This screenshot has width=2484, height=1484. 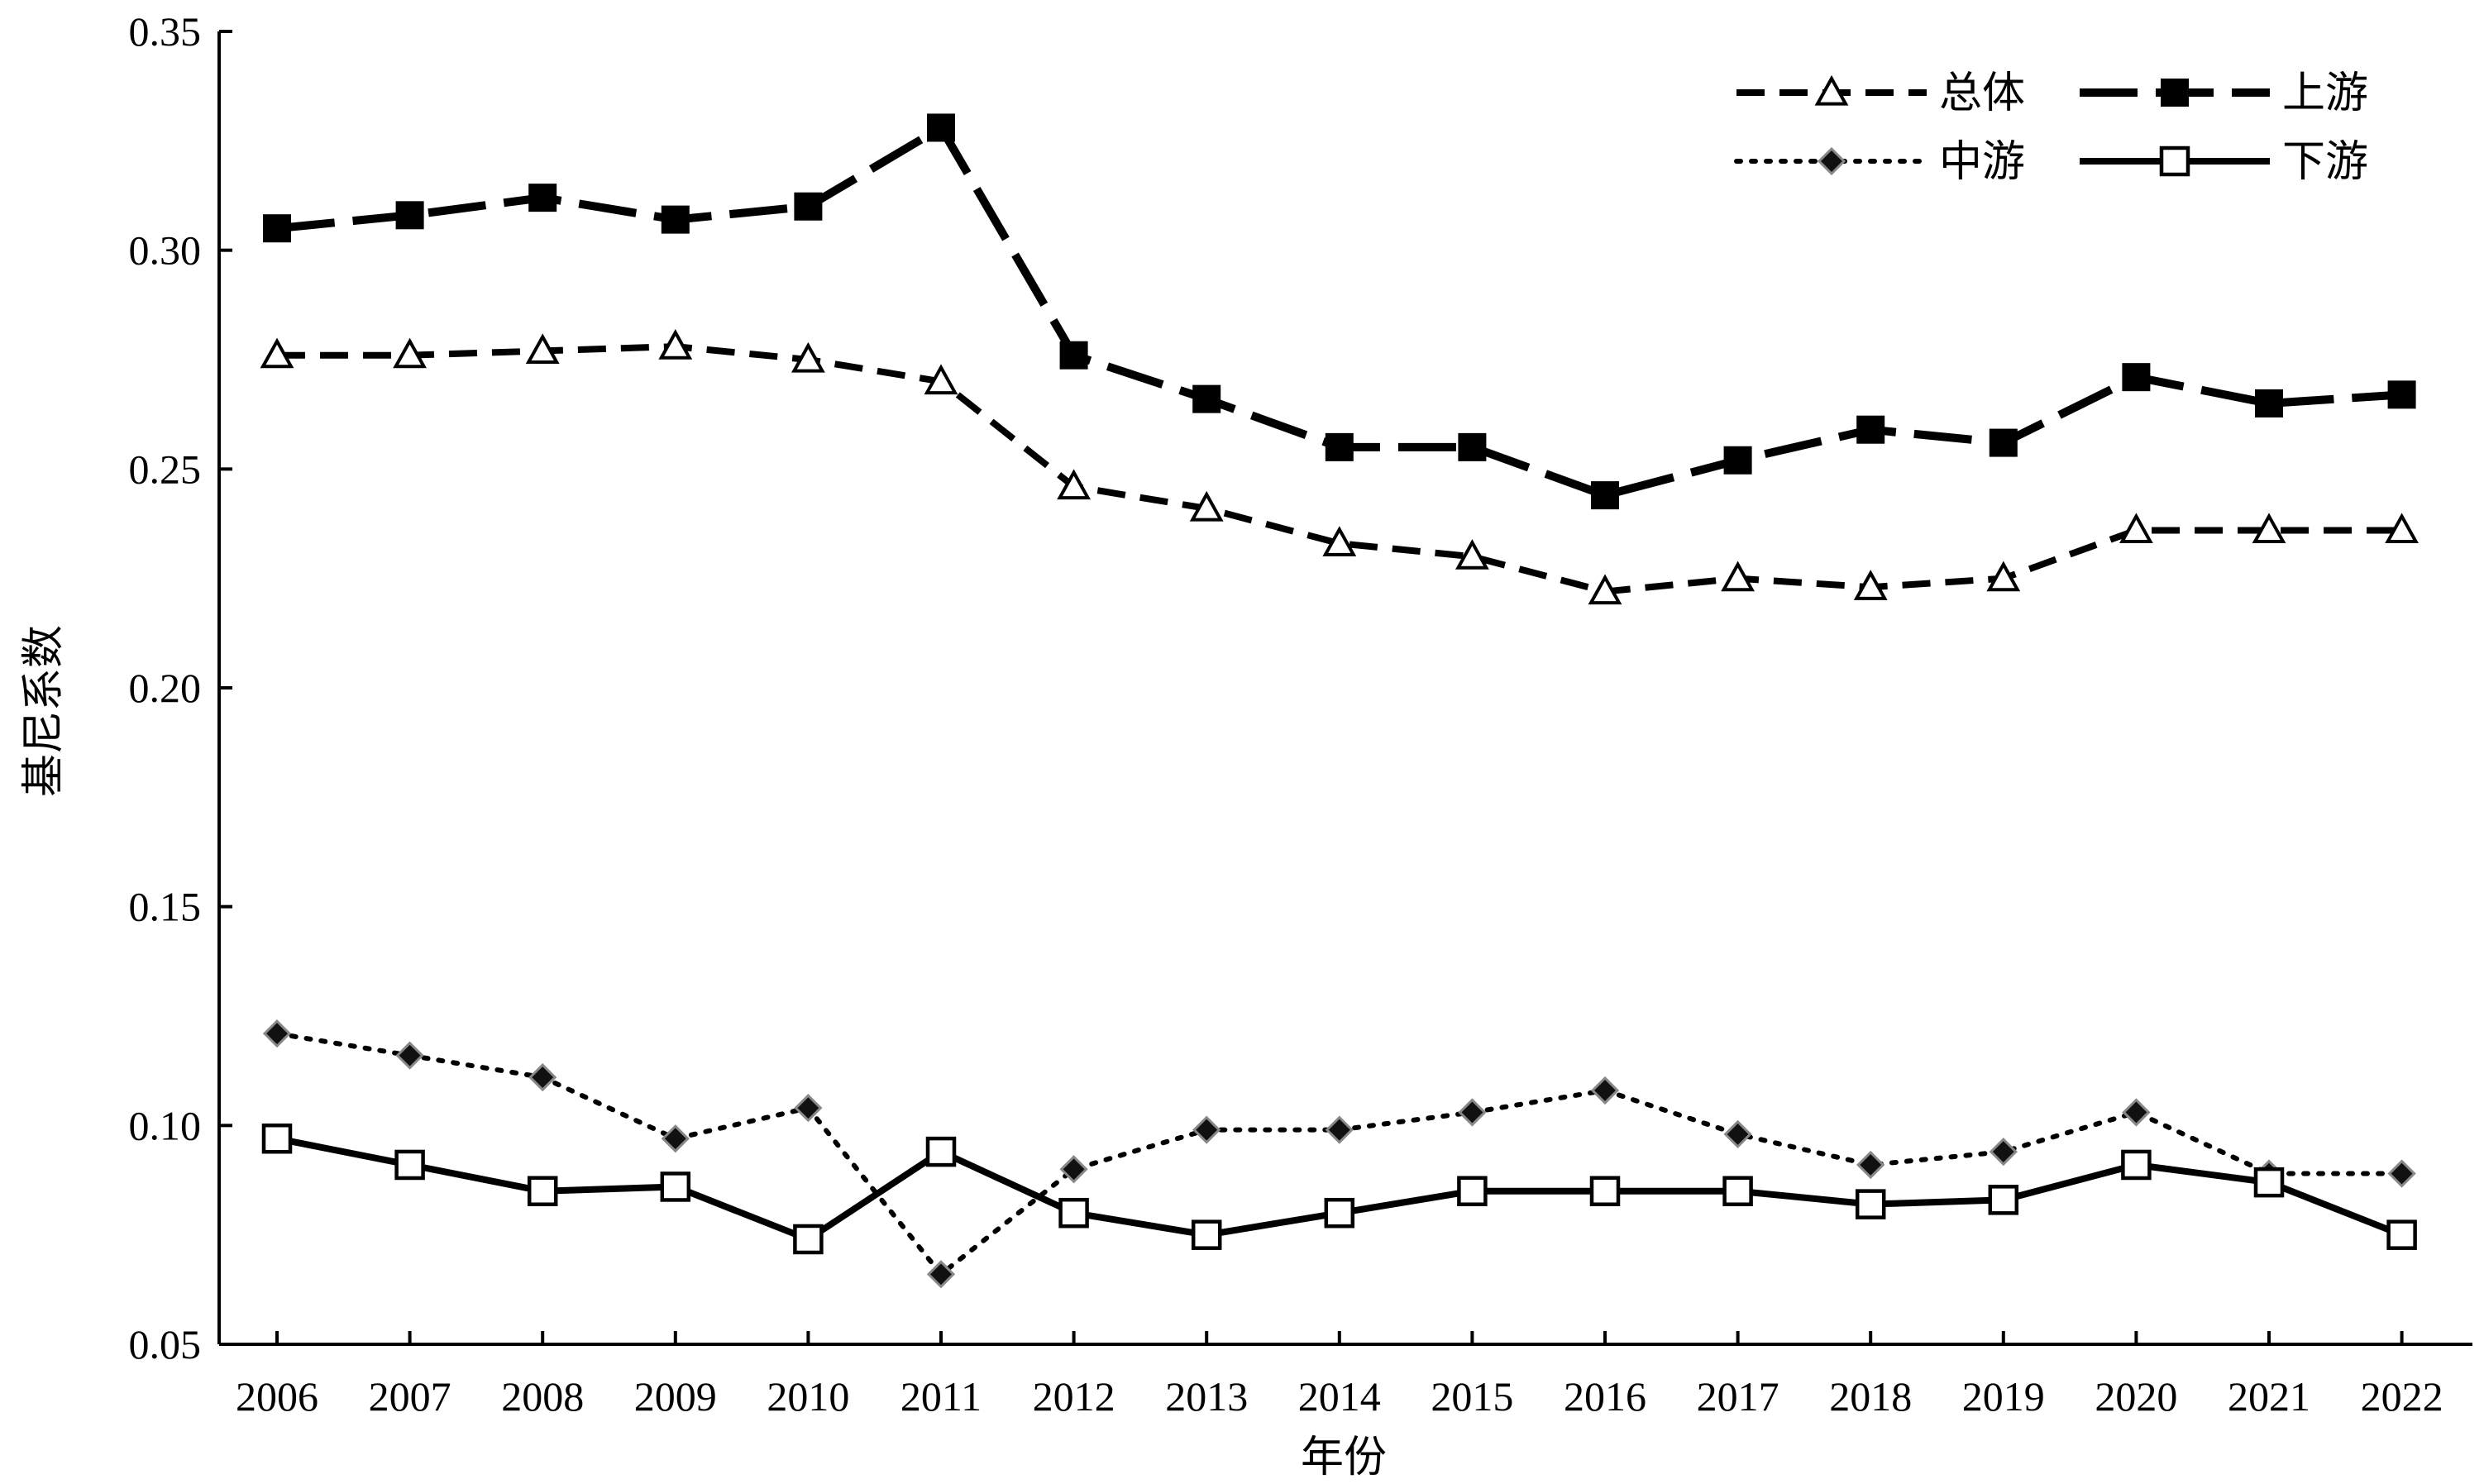 What do you see at coordinates (277, 1396) in the screenshot?
I see `x-tick-label: 2006` at bounding box center [277, 1396].